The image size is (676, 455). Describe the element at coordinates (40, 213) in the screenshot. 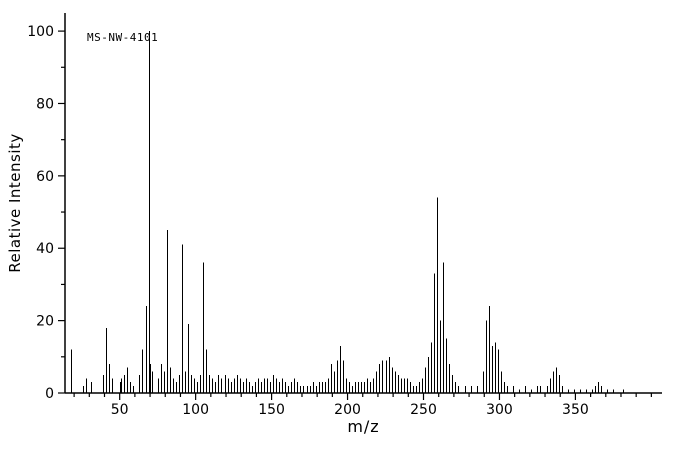

I see `y-tick-labels: 0 20 40 60 80 100` at that location.